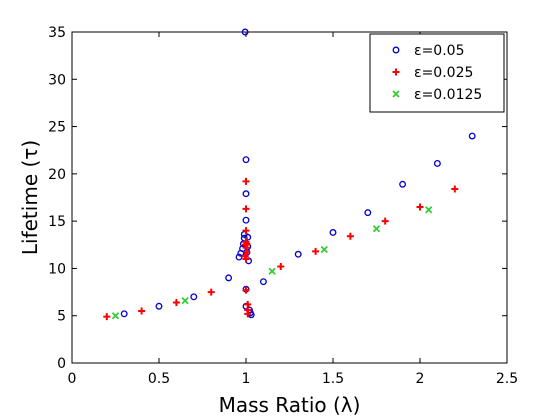  I want to click on y-tick-label: 5, so click(61, 317).